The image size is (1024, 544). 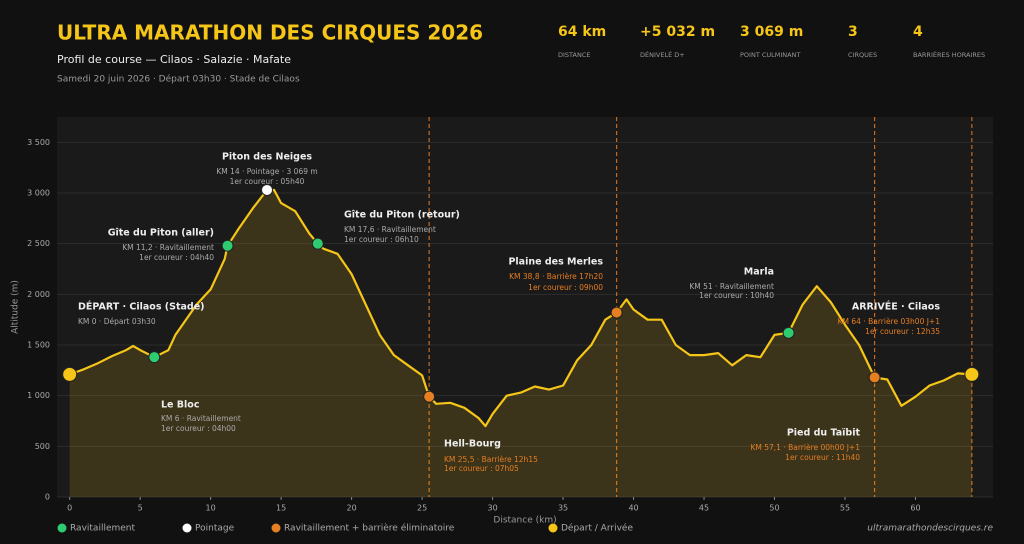 I want to click on checkpoint-detail: 1er coureur : 10h40, so click(x=736, y=295).